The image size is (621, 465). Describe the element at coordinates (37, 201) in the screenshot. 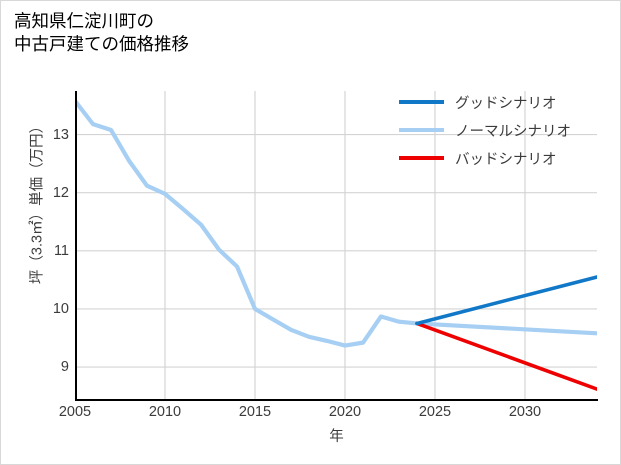

I see `y-axis-title: 坪（3.3㎡）単価（万円）` at that location.